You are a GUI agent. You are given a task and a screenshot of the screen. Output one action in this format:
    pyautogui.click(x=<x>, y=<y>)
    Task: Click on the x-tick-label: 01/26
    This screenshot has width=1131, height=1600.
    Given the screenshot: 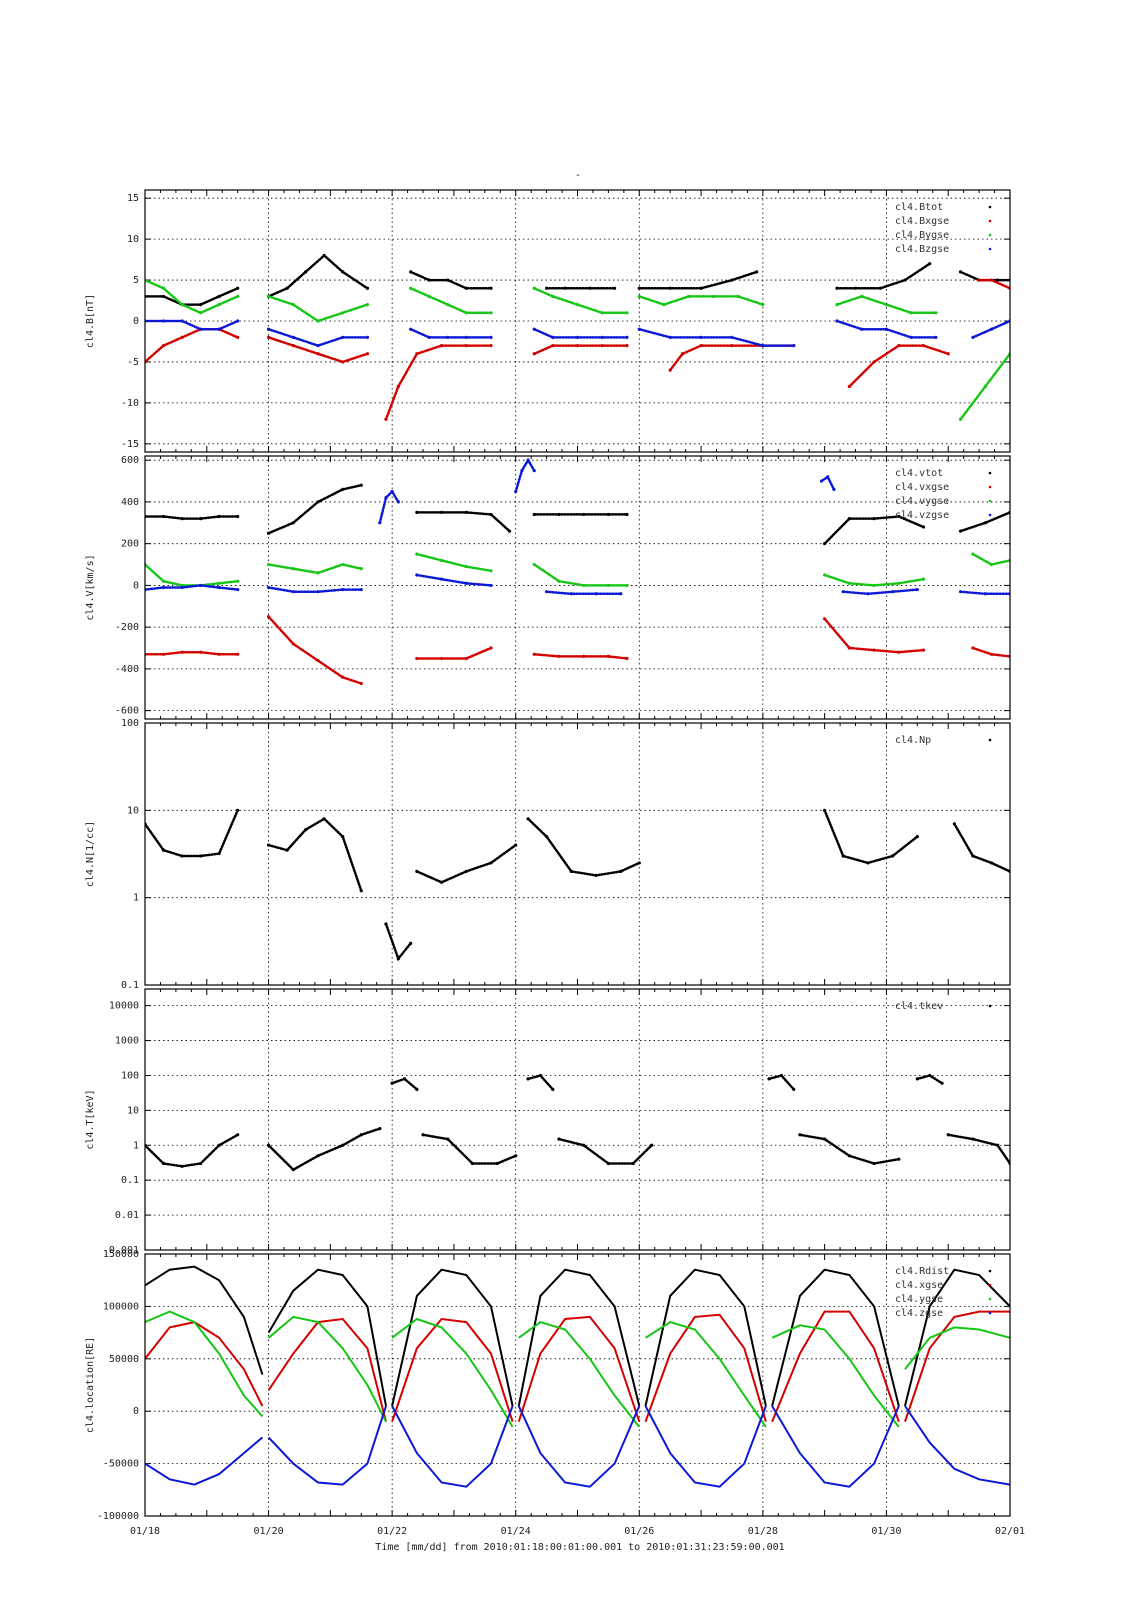 What is the action you would take?
    pyautogui.click(x=639, y=1531)
    